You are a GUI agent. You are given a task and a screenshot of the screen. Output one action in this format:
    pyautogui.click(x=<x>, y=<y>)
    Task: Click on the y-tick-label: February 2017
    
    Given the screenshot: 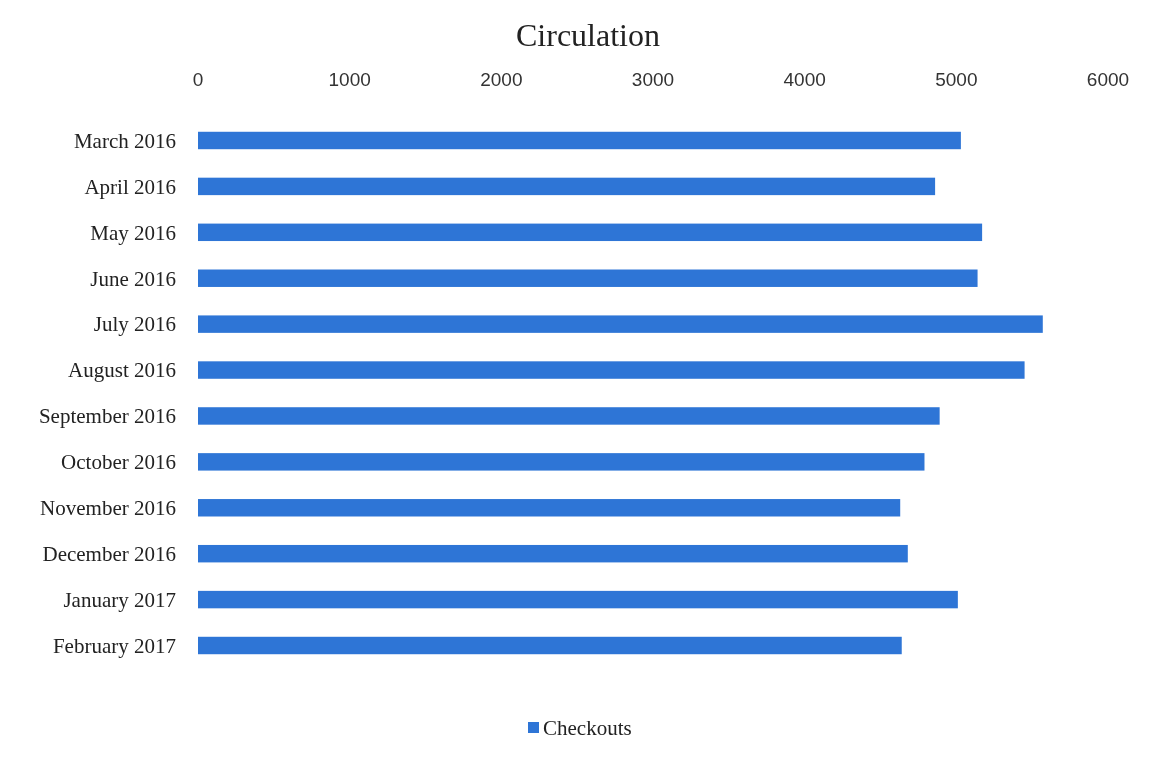 What is the action you would take?
    pyautogui.click(x=114, y=645)
    